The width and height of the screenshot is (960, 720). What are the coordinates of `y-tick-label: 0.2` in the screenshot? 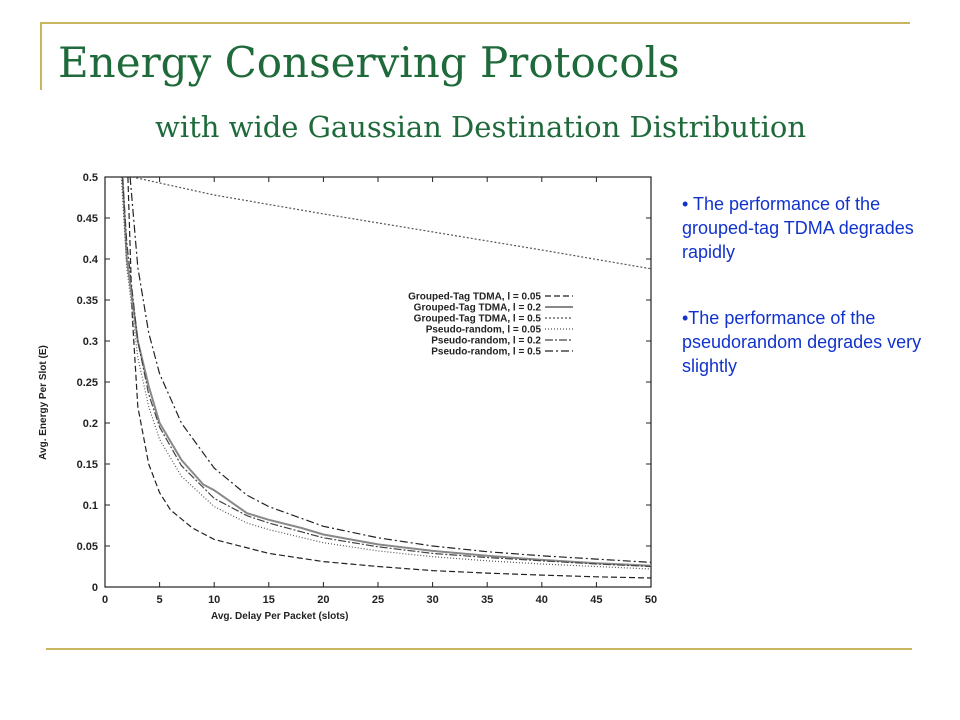 It's located at (90, 424).